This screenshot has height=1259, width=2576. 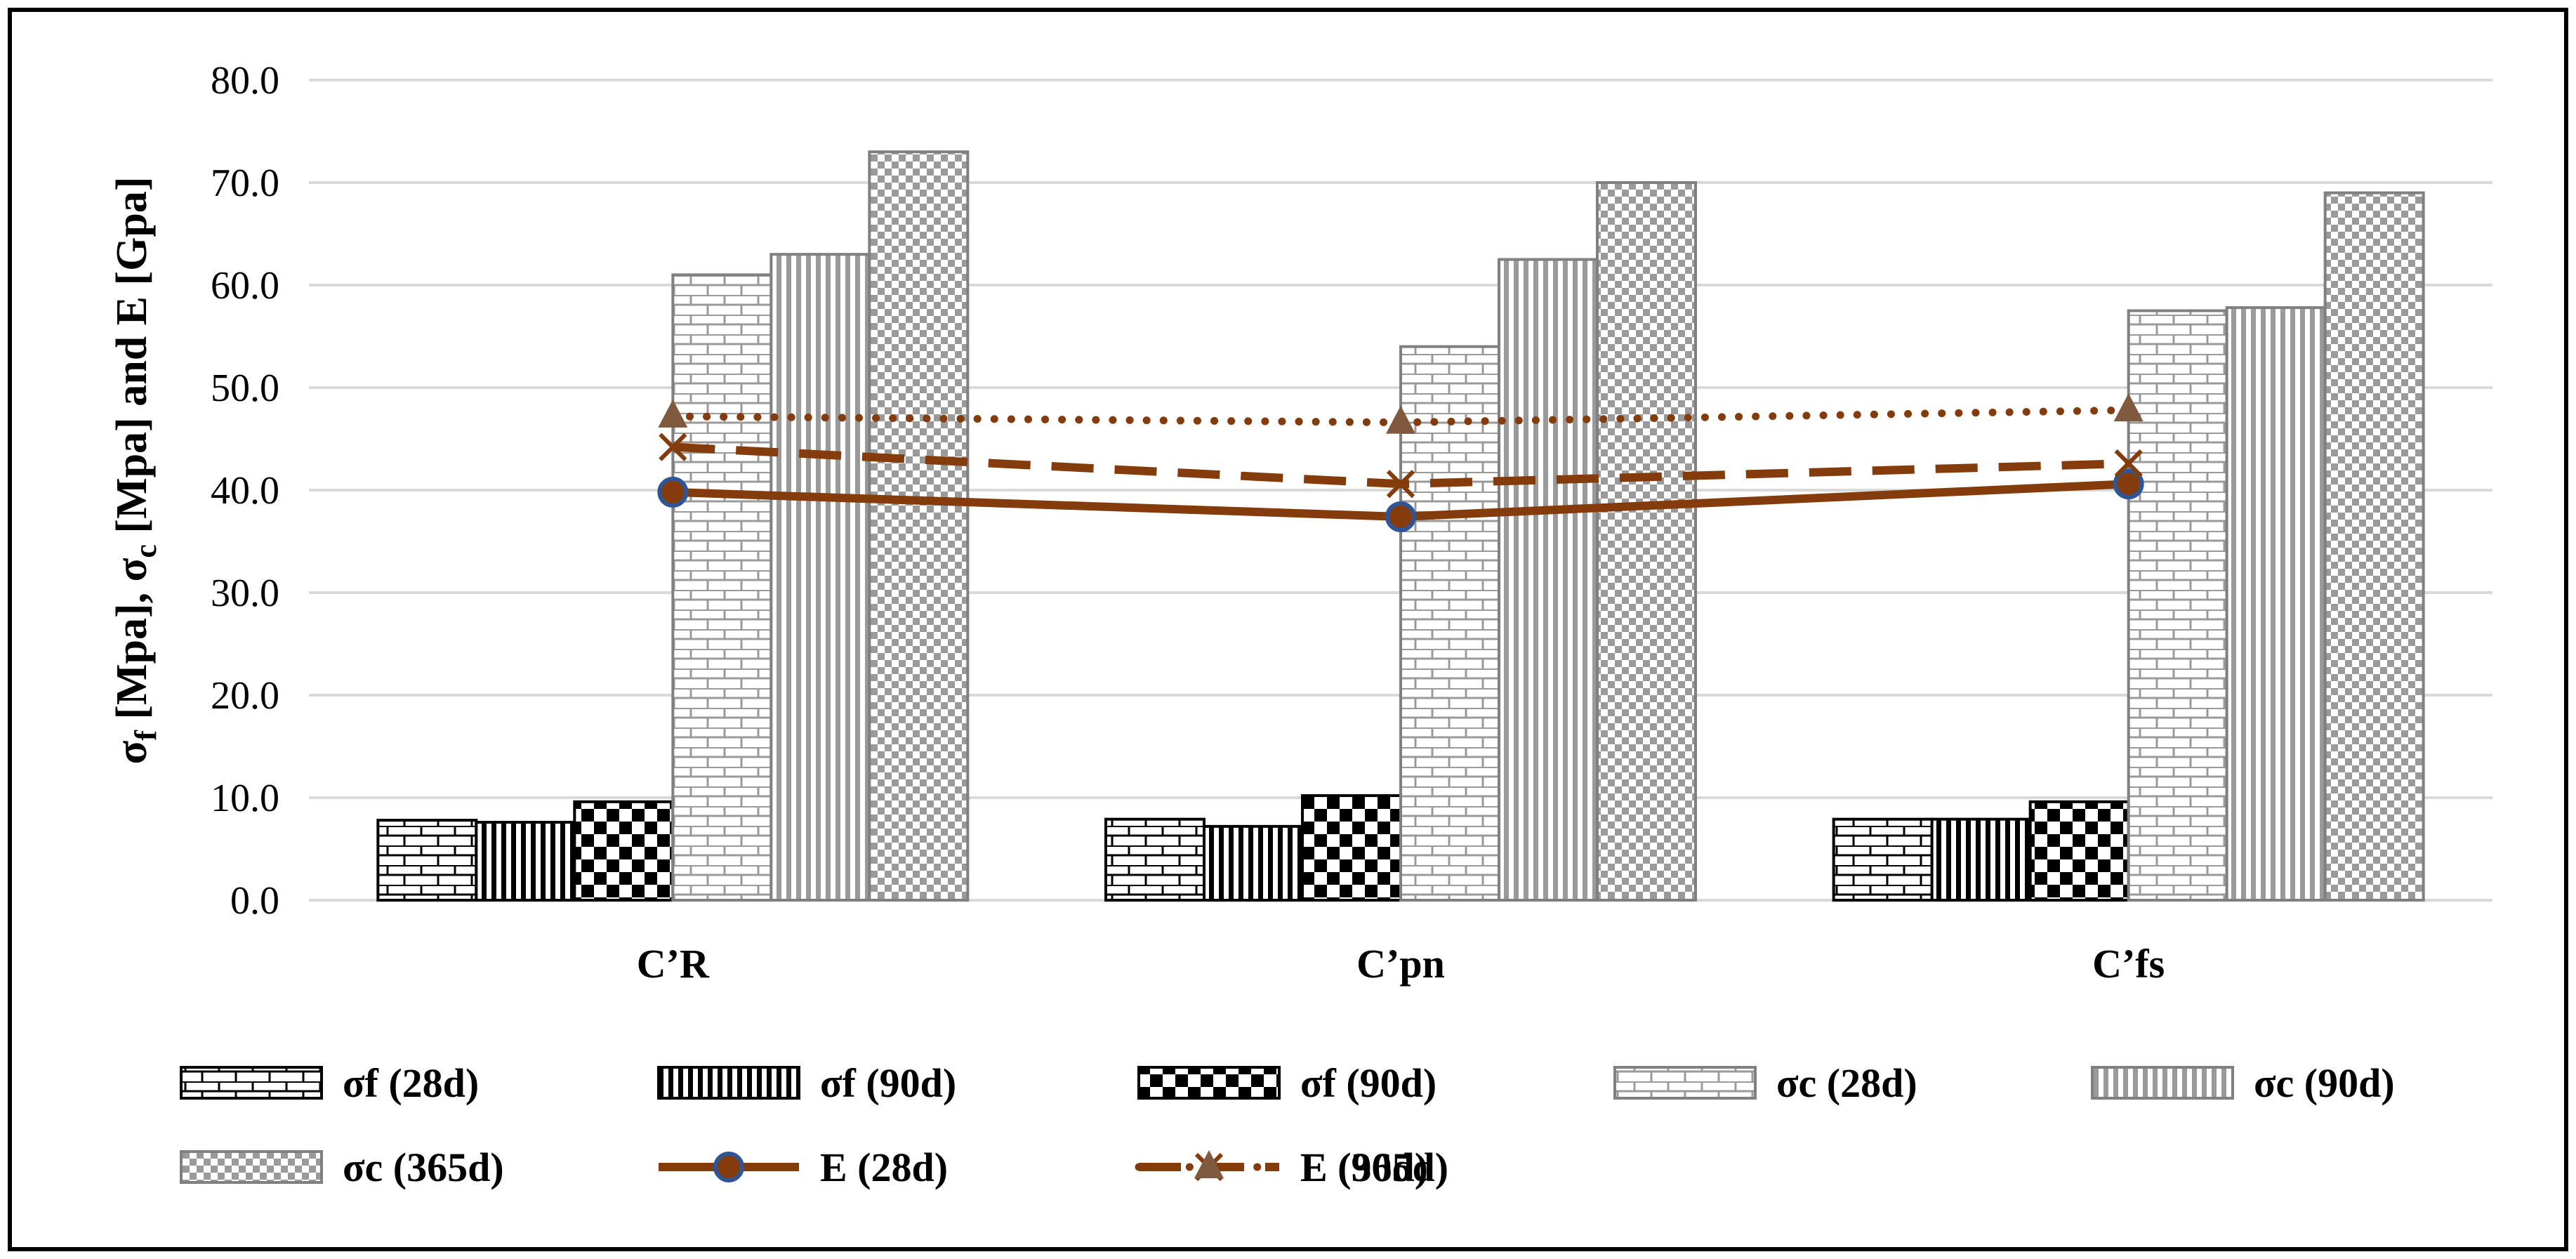 What do you see at coordinates (245, 798) in the screenshot?
I see `y-tick-label: 10.0` at bounding box center [245, 798].